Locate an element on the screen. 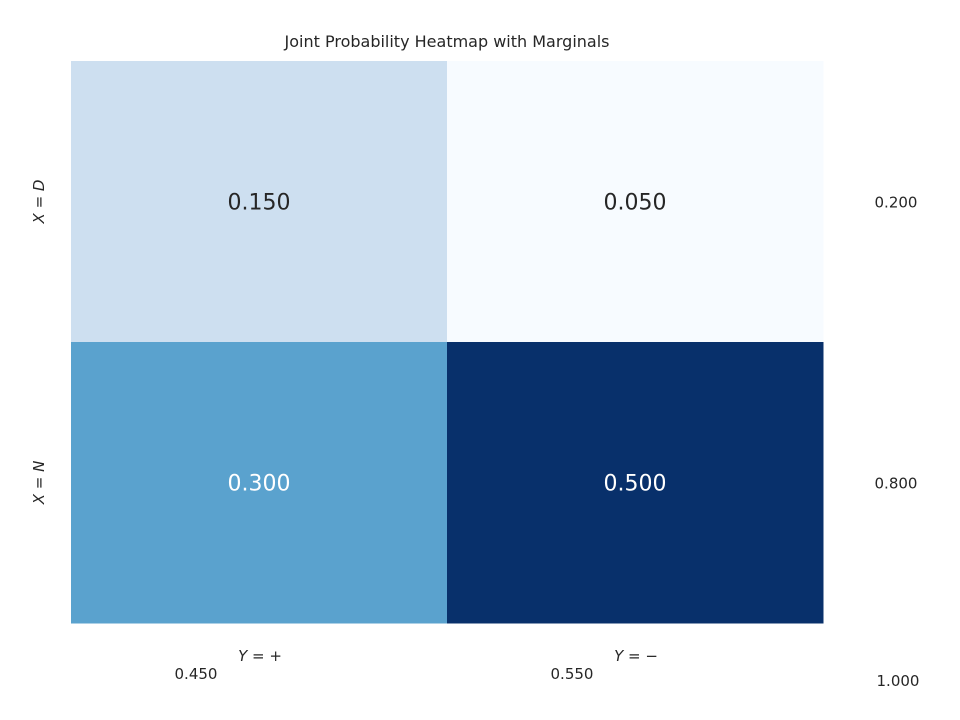 This screenshot has width=960, height=720. cell-value-label-r1c1: 0.500 is located at coordinates (635, 484).